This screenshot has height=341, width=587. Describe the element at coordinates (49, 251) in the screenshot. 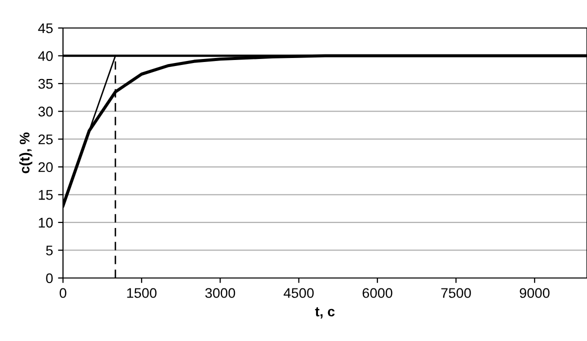

I see `y-tick-label: 5` at that location.